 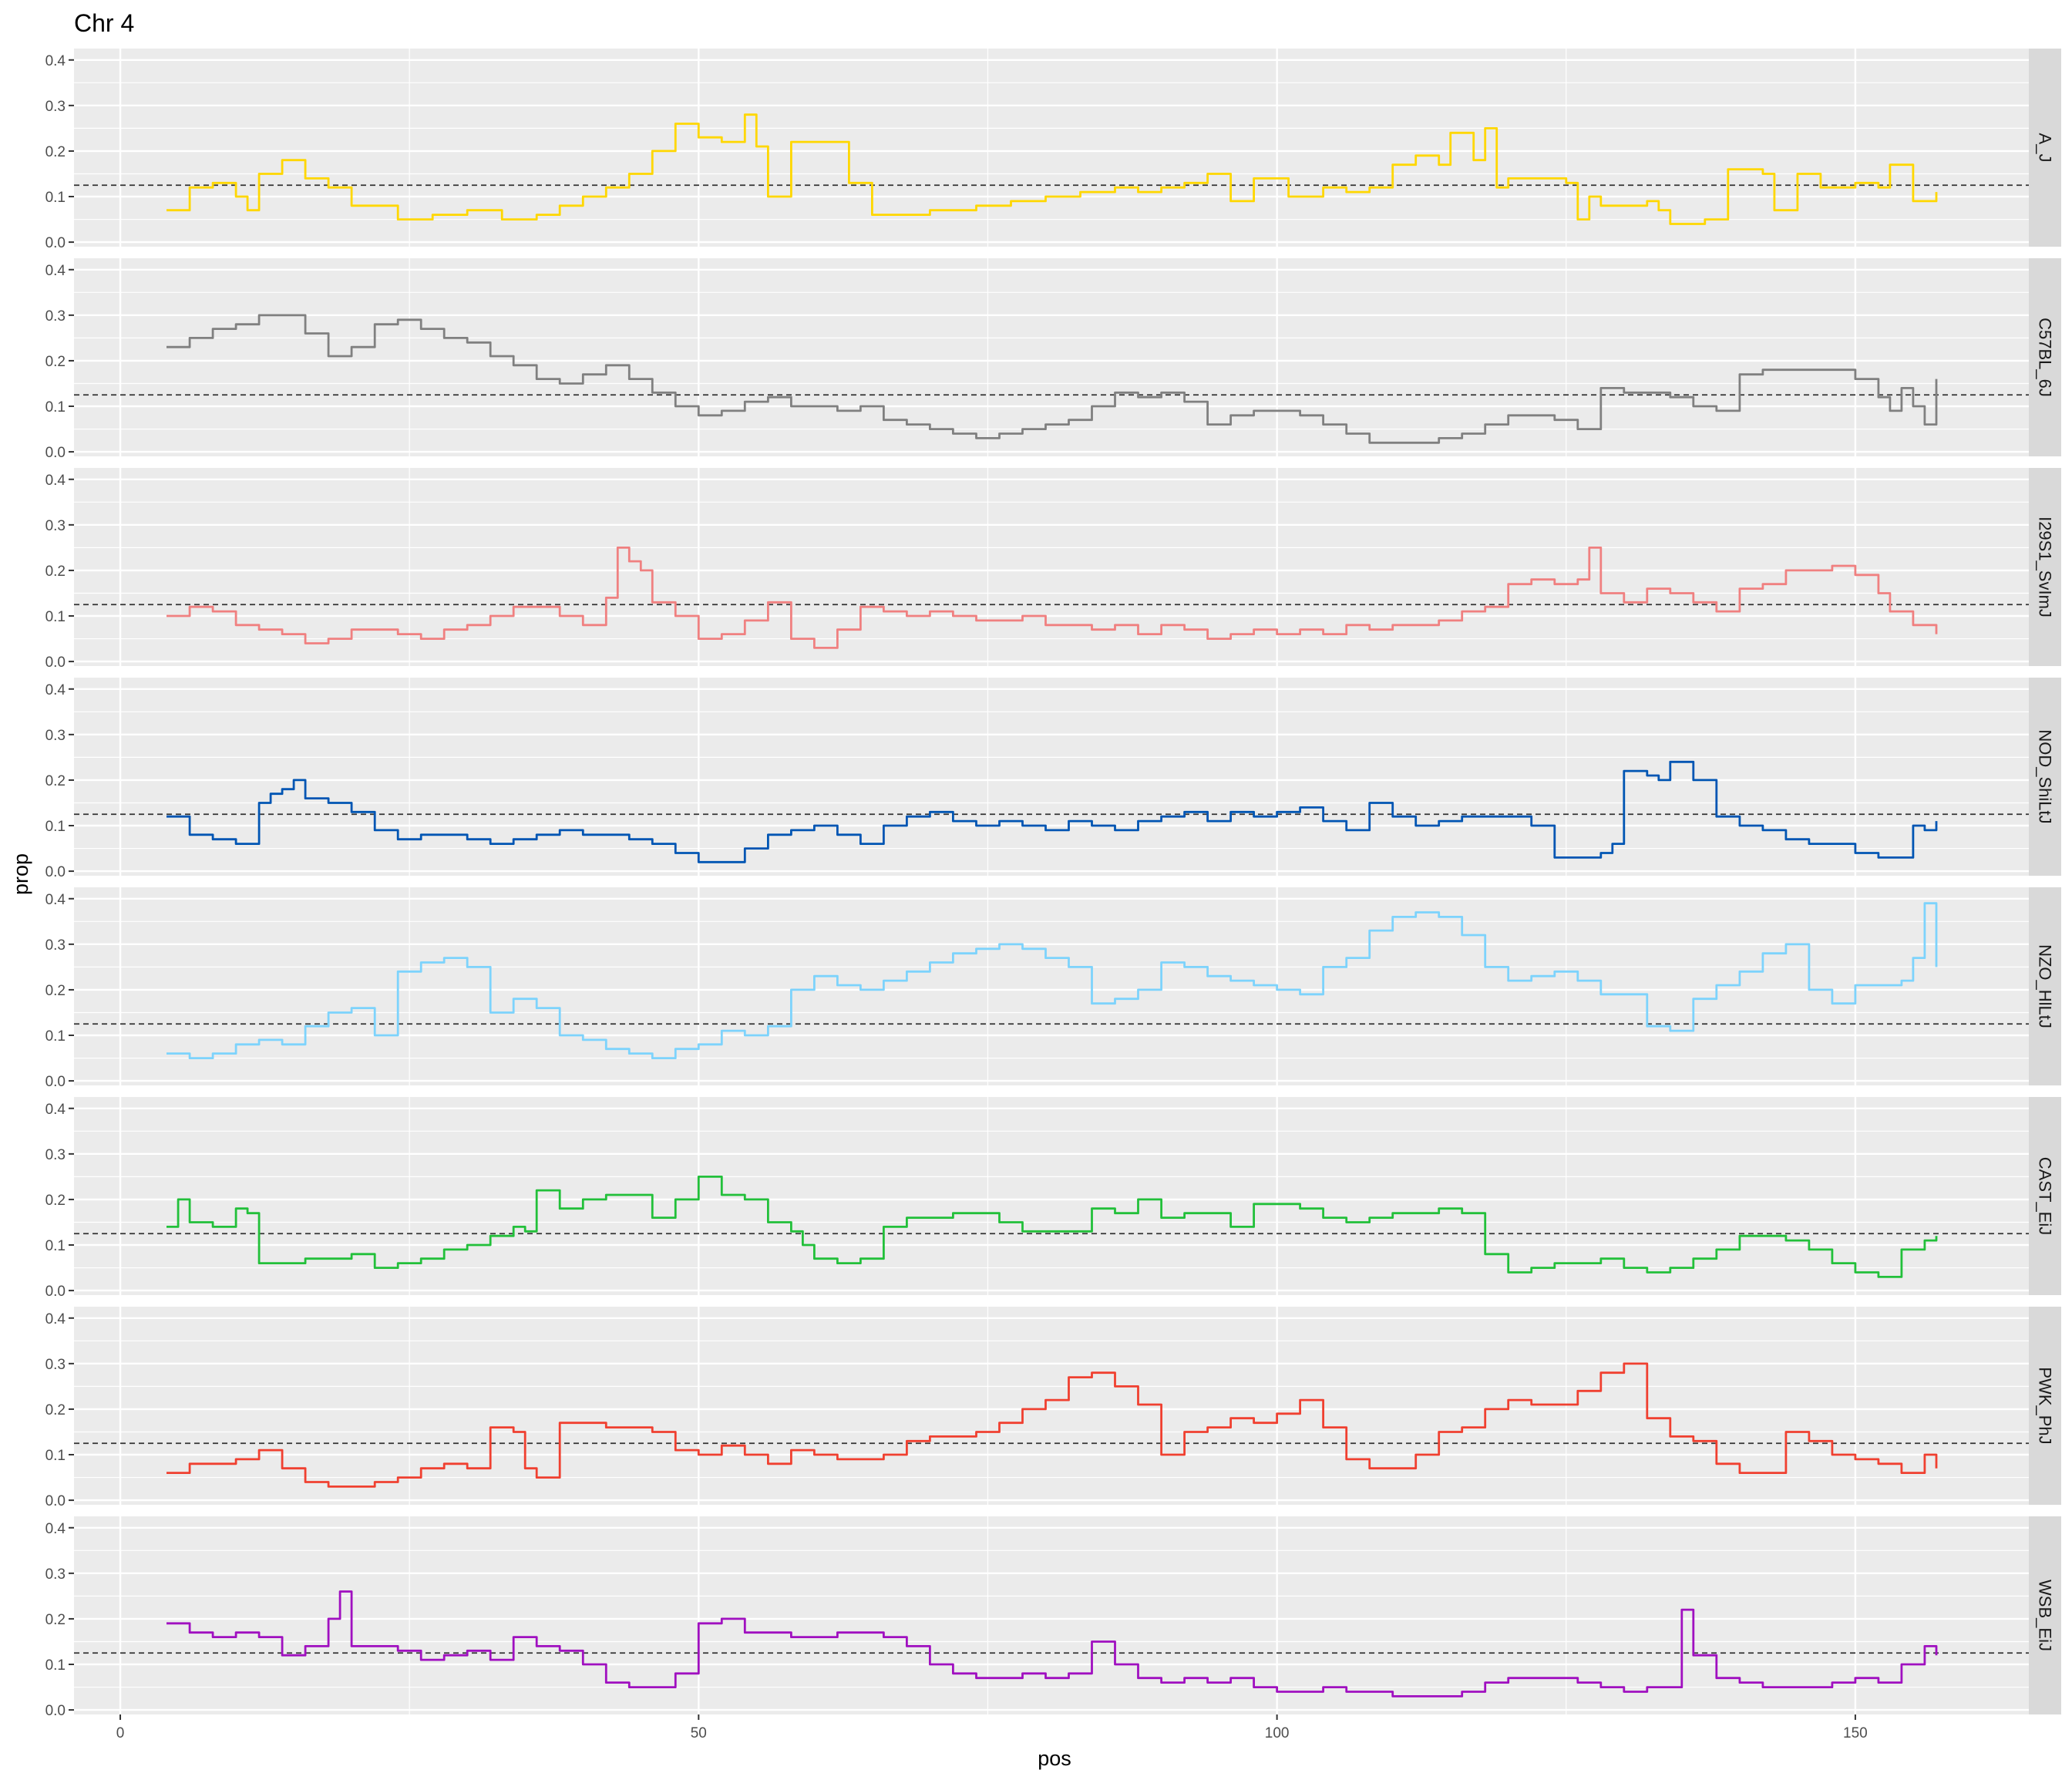 What do you see at coordinates (1052, 1425) in the screenshot?
I see `series-line-pwk-phj` at bounding box center [1052, 1425].